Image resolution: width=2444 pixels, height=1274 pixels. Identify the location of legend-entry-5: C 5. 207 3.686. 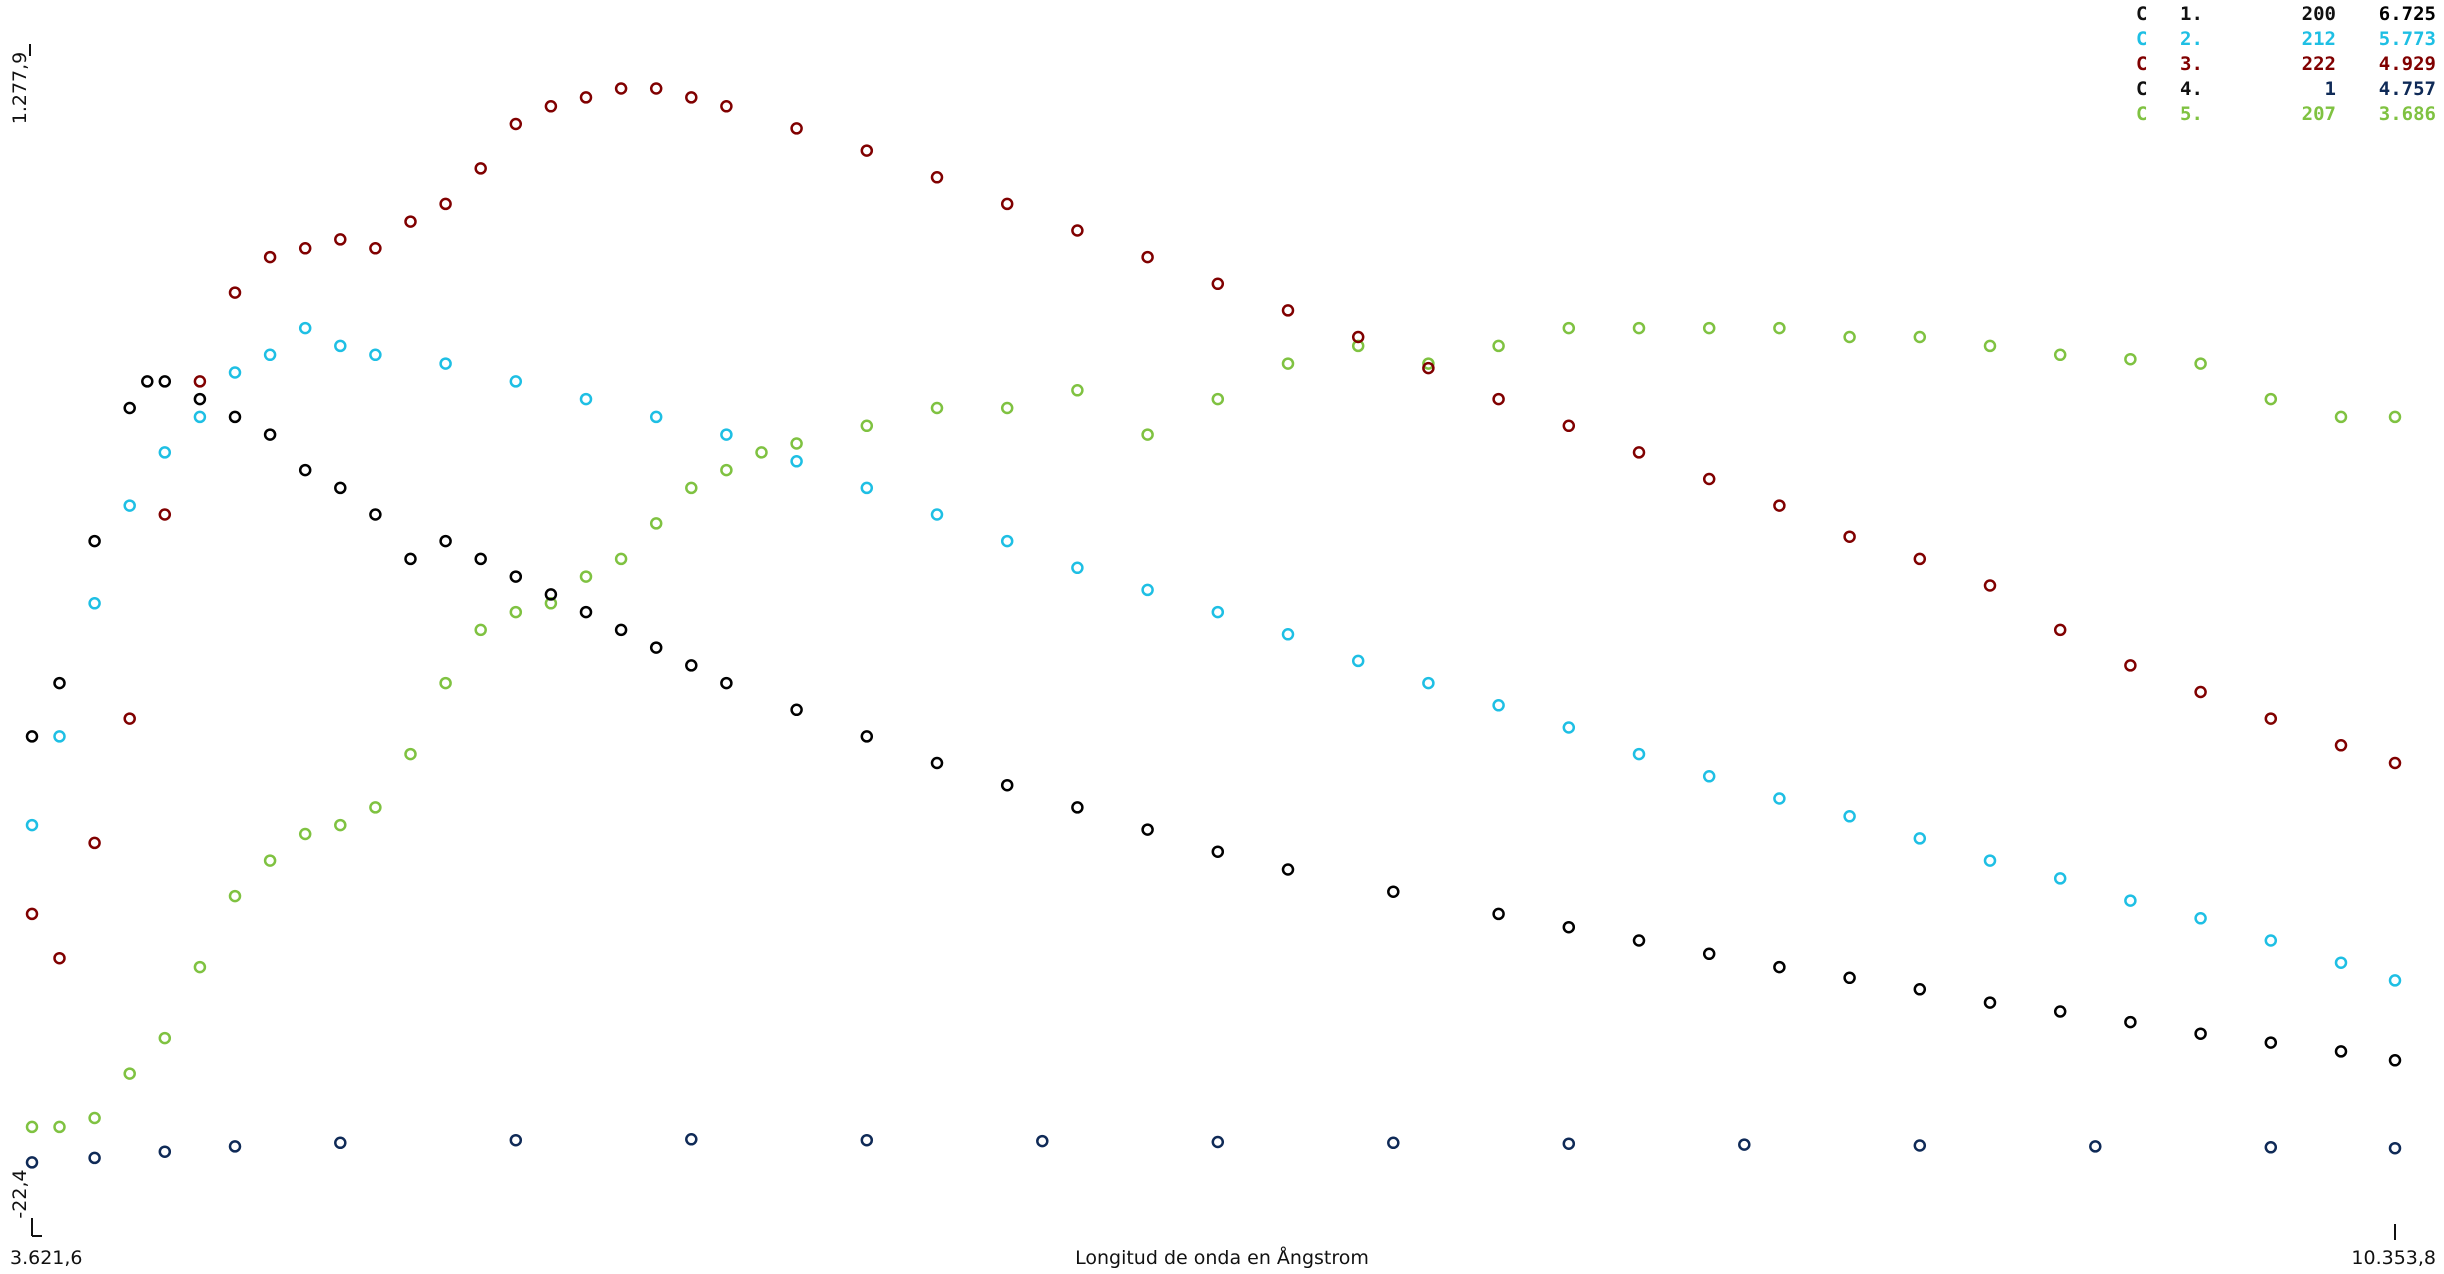
(2286, 114).